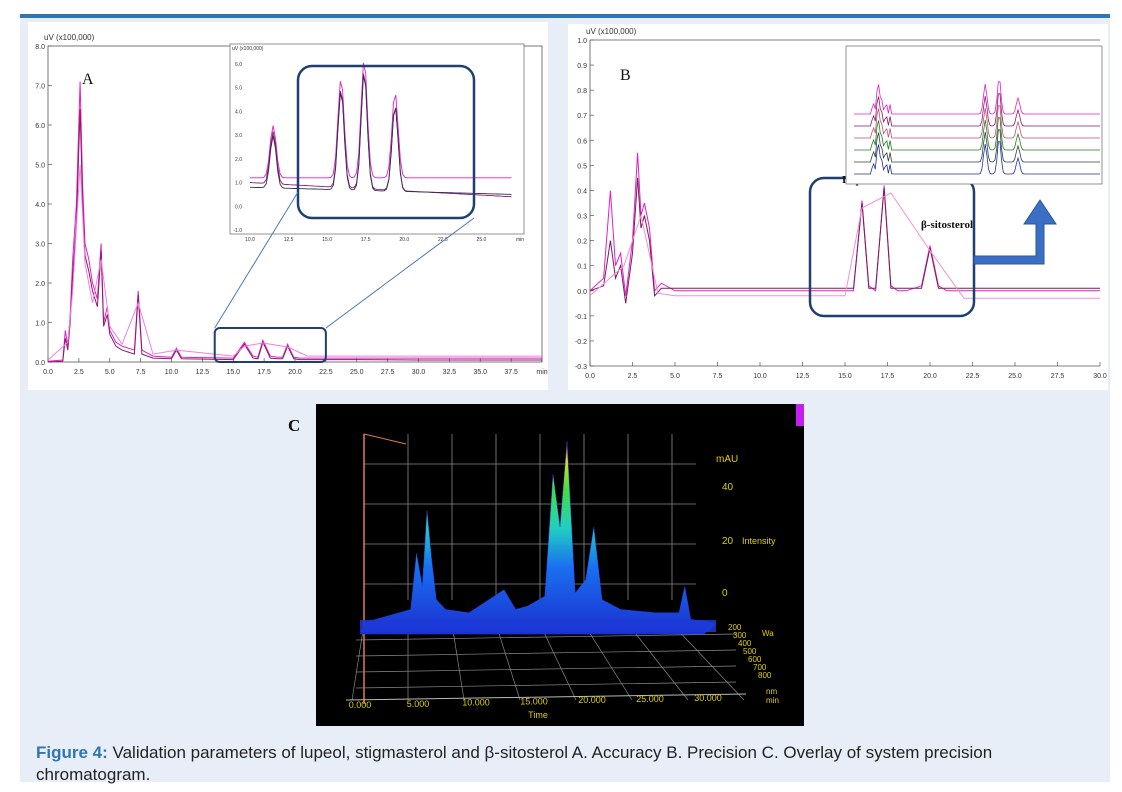 Image resolution: width=1122 pixels, height=792 pixels. I want to click on x-tick-label: 32.5, so click(450, 372).